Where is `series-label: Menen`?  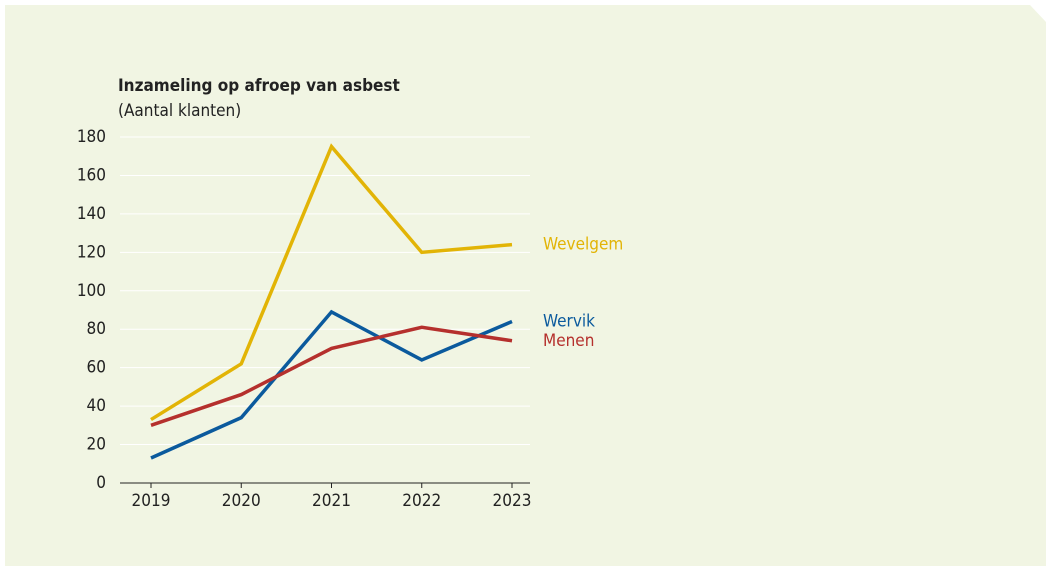 series-label: Menen is located at coordinates (568, 341).